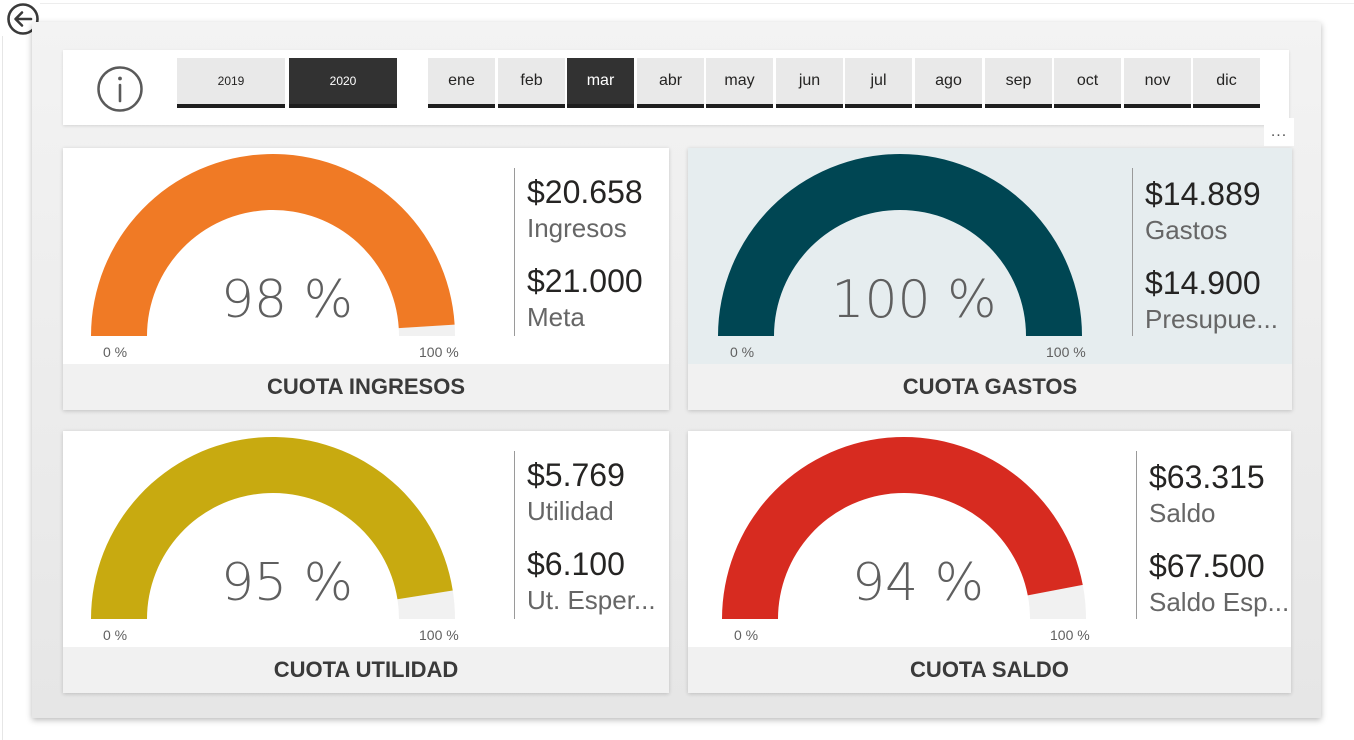  Describe the element at coordinates (1226, 83) in the screenshot. I see `month-button-dic: dic` at that location.